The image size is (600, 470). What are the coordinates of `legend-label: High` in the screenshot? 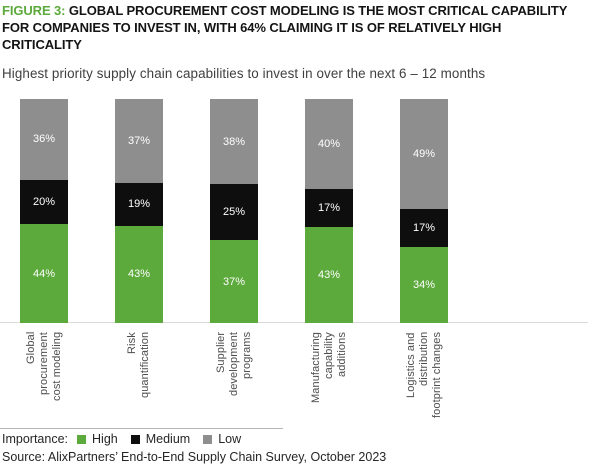 It's located at (105, 439).